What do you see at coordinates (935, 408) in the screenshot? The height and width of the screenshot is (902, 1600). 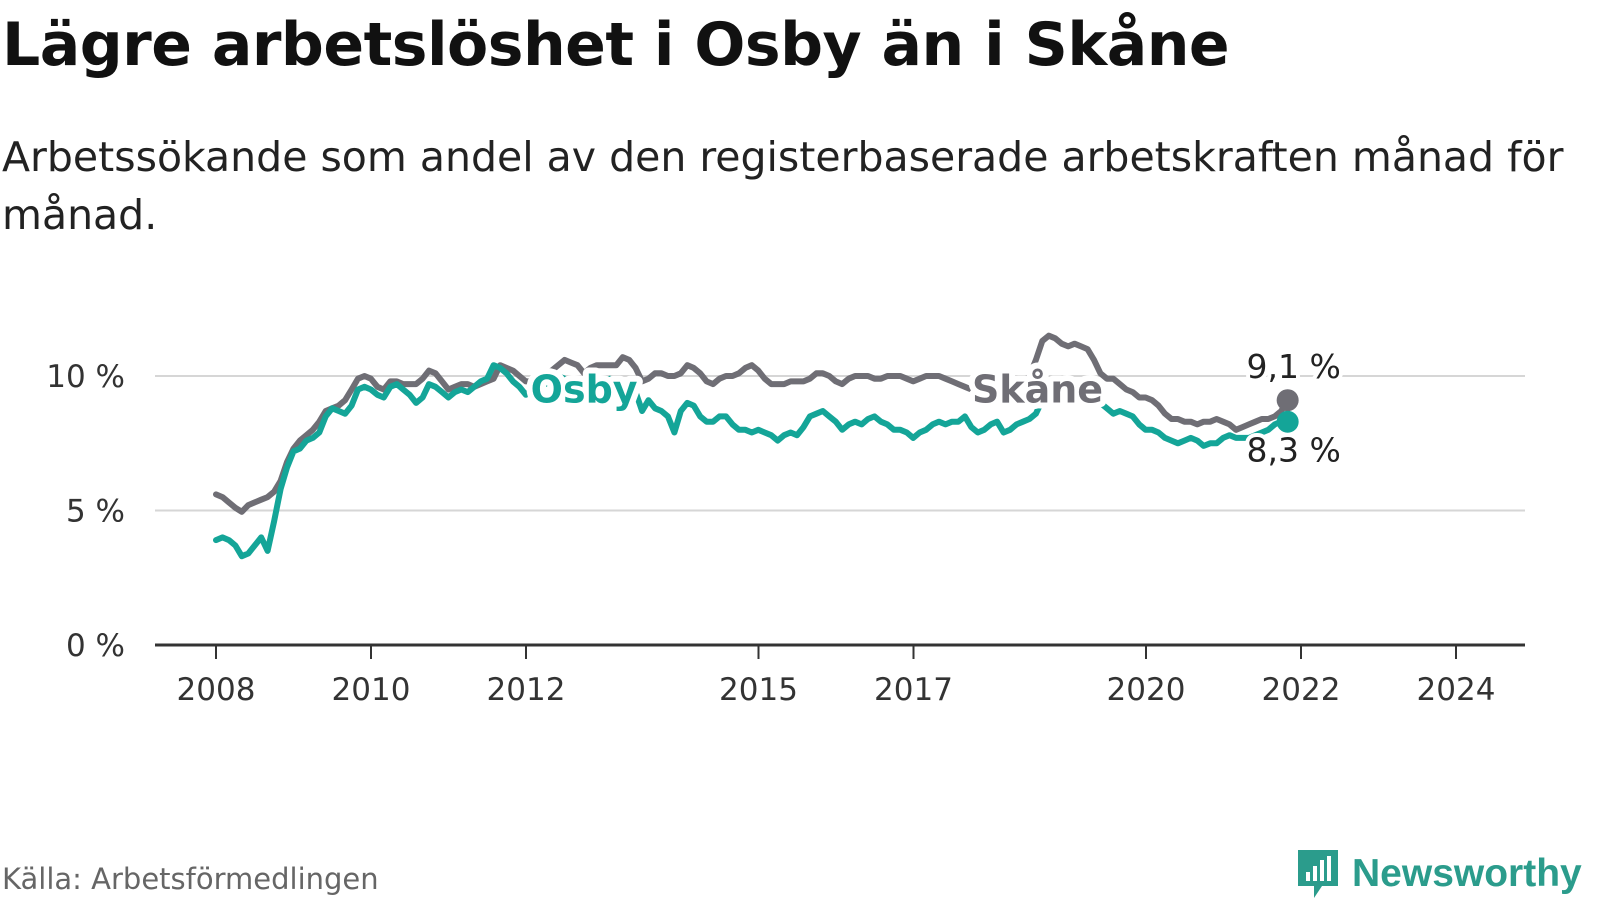 I see `series-labels: Osby Skåne 9,1 % 8,3 %` at bounding box center [935, 408].